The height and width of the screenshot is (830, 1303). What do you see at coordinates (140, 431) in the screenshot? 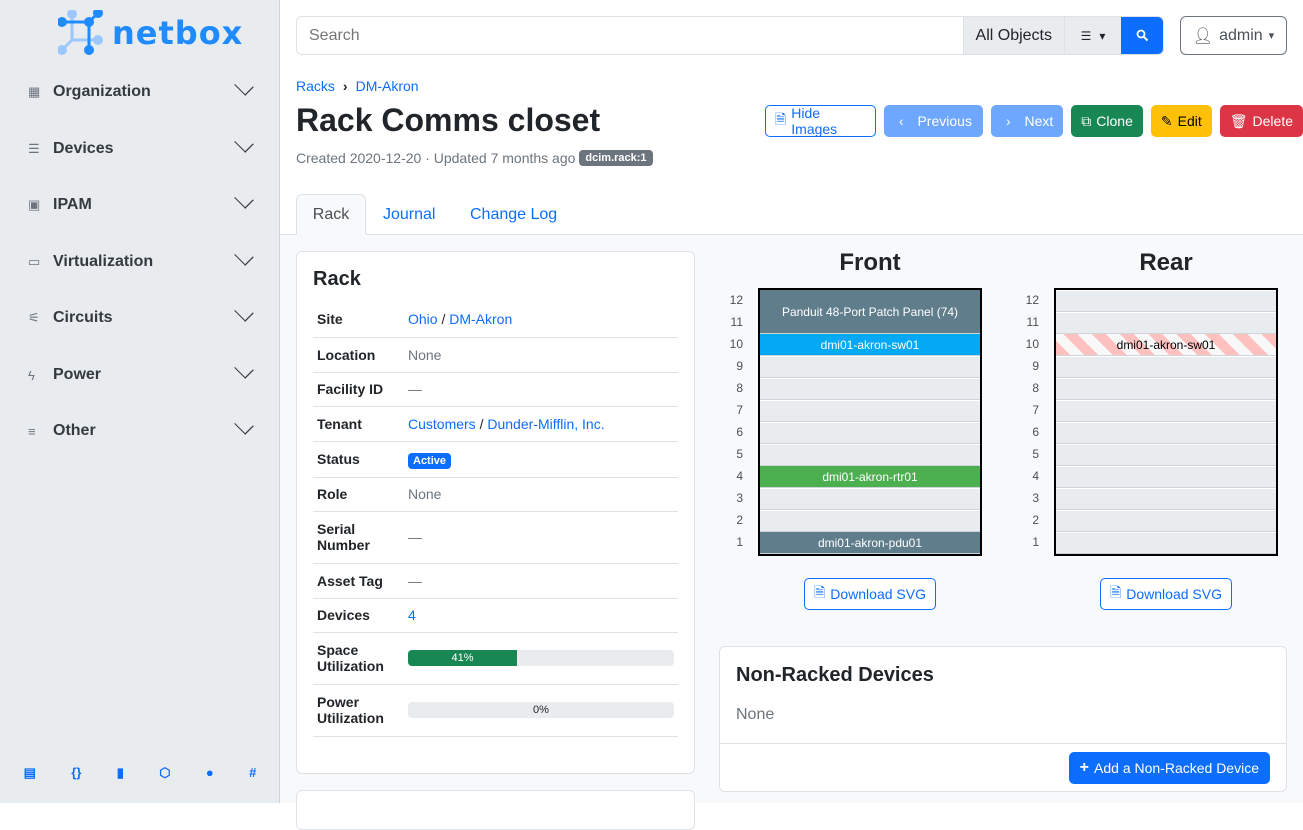
I see `sidebar-item-other: ≡ Other` at bounding box center [140, 431].